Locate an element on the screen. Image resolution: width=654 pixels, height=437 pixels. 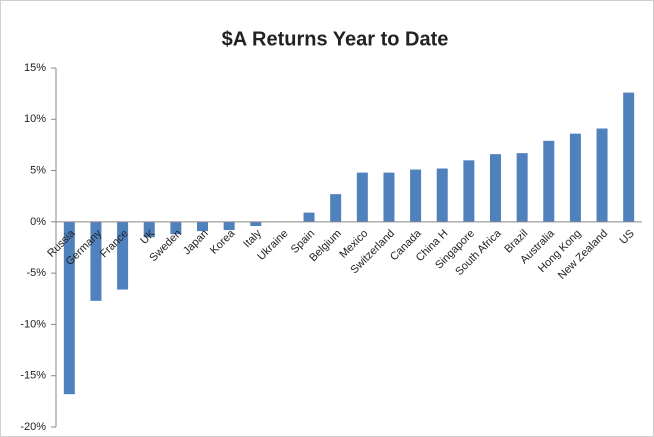
y-tick-label: -5% is located at coordinates (36, 273).